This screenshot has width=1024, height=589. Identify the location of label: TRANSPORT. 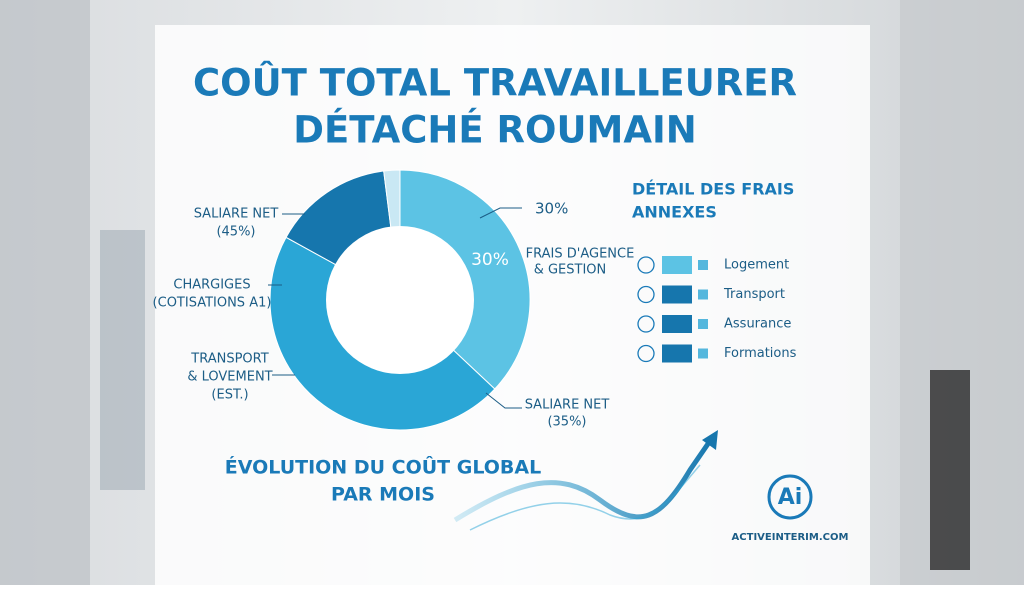
(229, 359).